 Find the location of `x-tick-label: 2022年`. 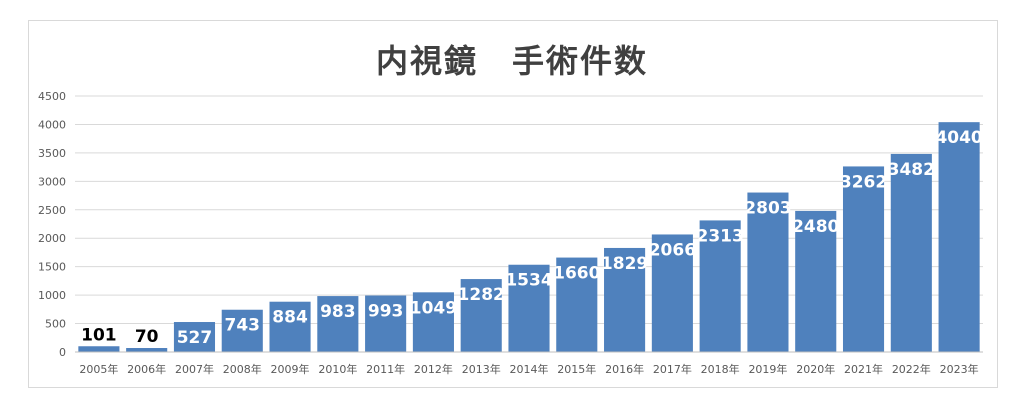

x-tick-label: 2022年 is located at coordinates (911, 369).